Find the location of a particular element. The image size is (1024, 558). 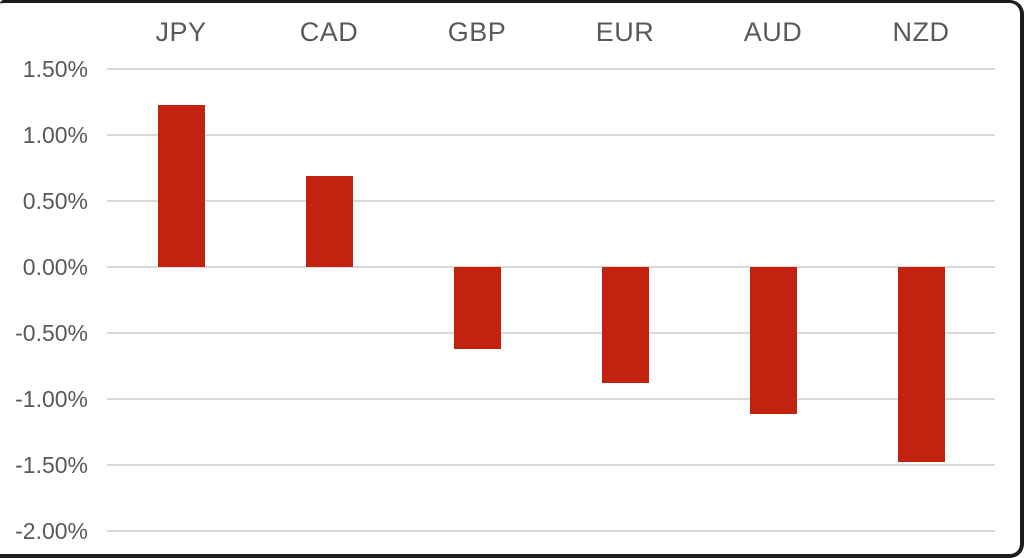

gridline--1.50% is located at coordinates (551, 465).